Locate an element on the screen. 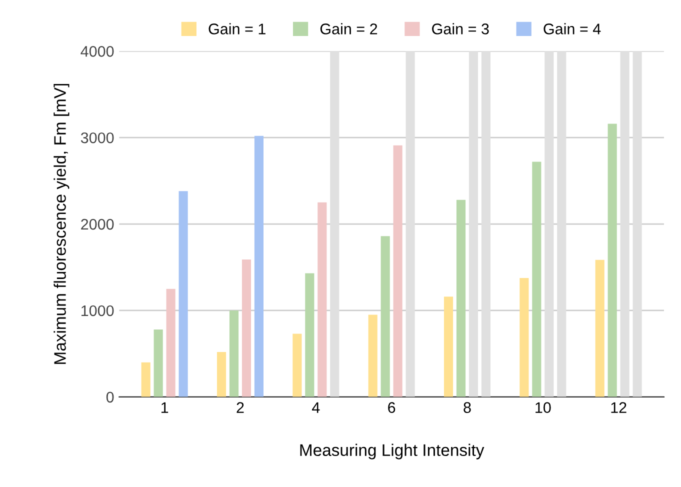 The image size is (681, 487). y-axis-title: Maximum fluorescence yield, Fm [mV] is located at coordinates (62, 224).